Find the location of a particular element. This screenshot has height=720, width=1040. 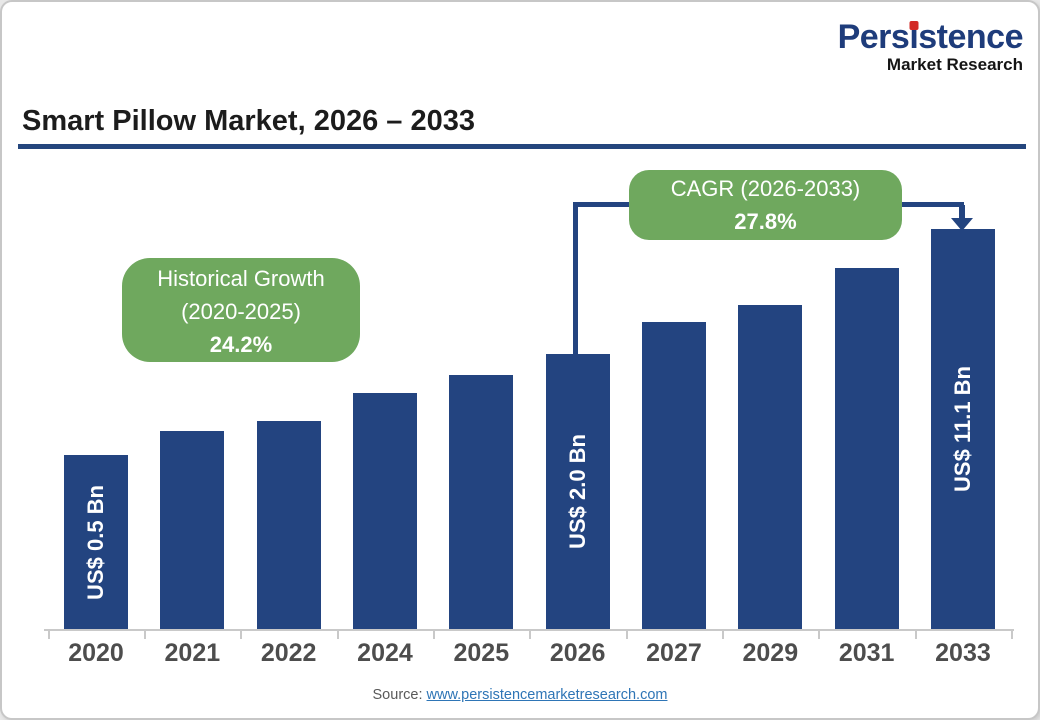

bar-value-label-2033: US$ 11.1 Bn is located at coordinates (962, 429).